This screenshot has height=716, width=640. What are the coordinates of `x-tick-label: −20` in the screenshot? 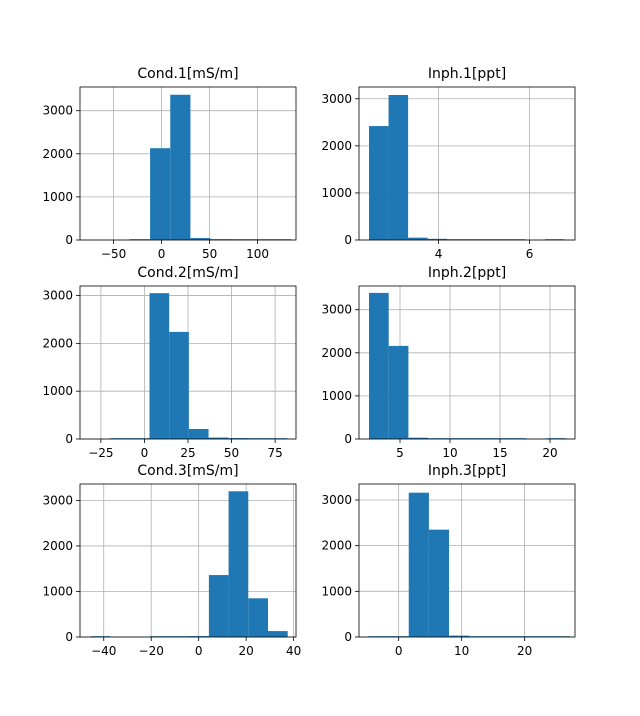 It's located at (151, 651).